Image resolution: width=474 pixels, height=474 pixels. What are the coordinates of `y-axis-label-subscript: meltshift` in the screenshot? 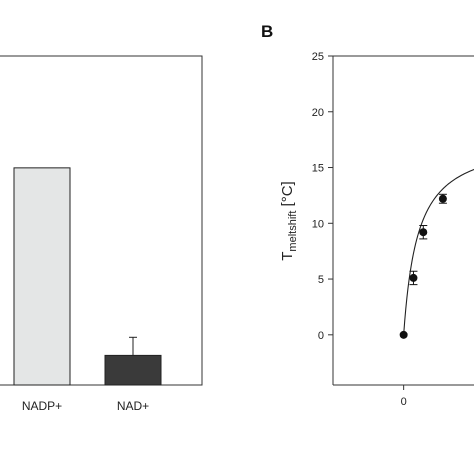 It's located at (293, 231).